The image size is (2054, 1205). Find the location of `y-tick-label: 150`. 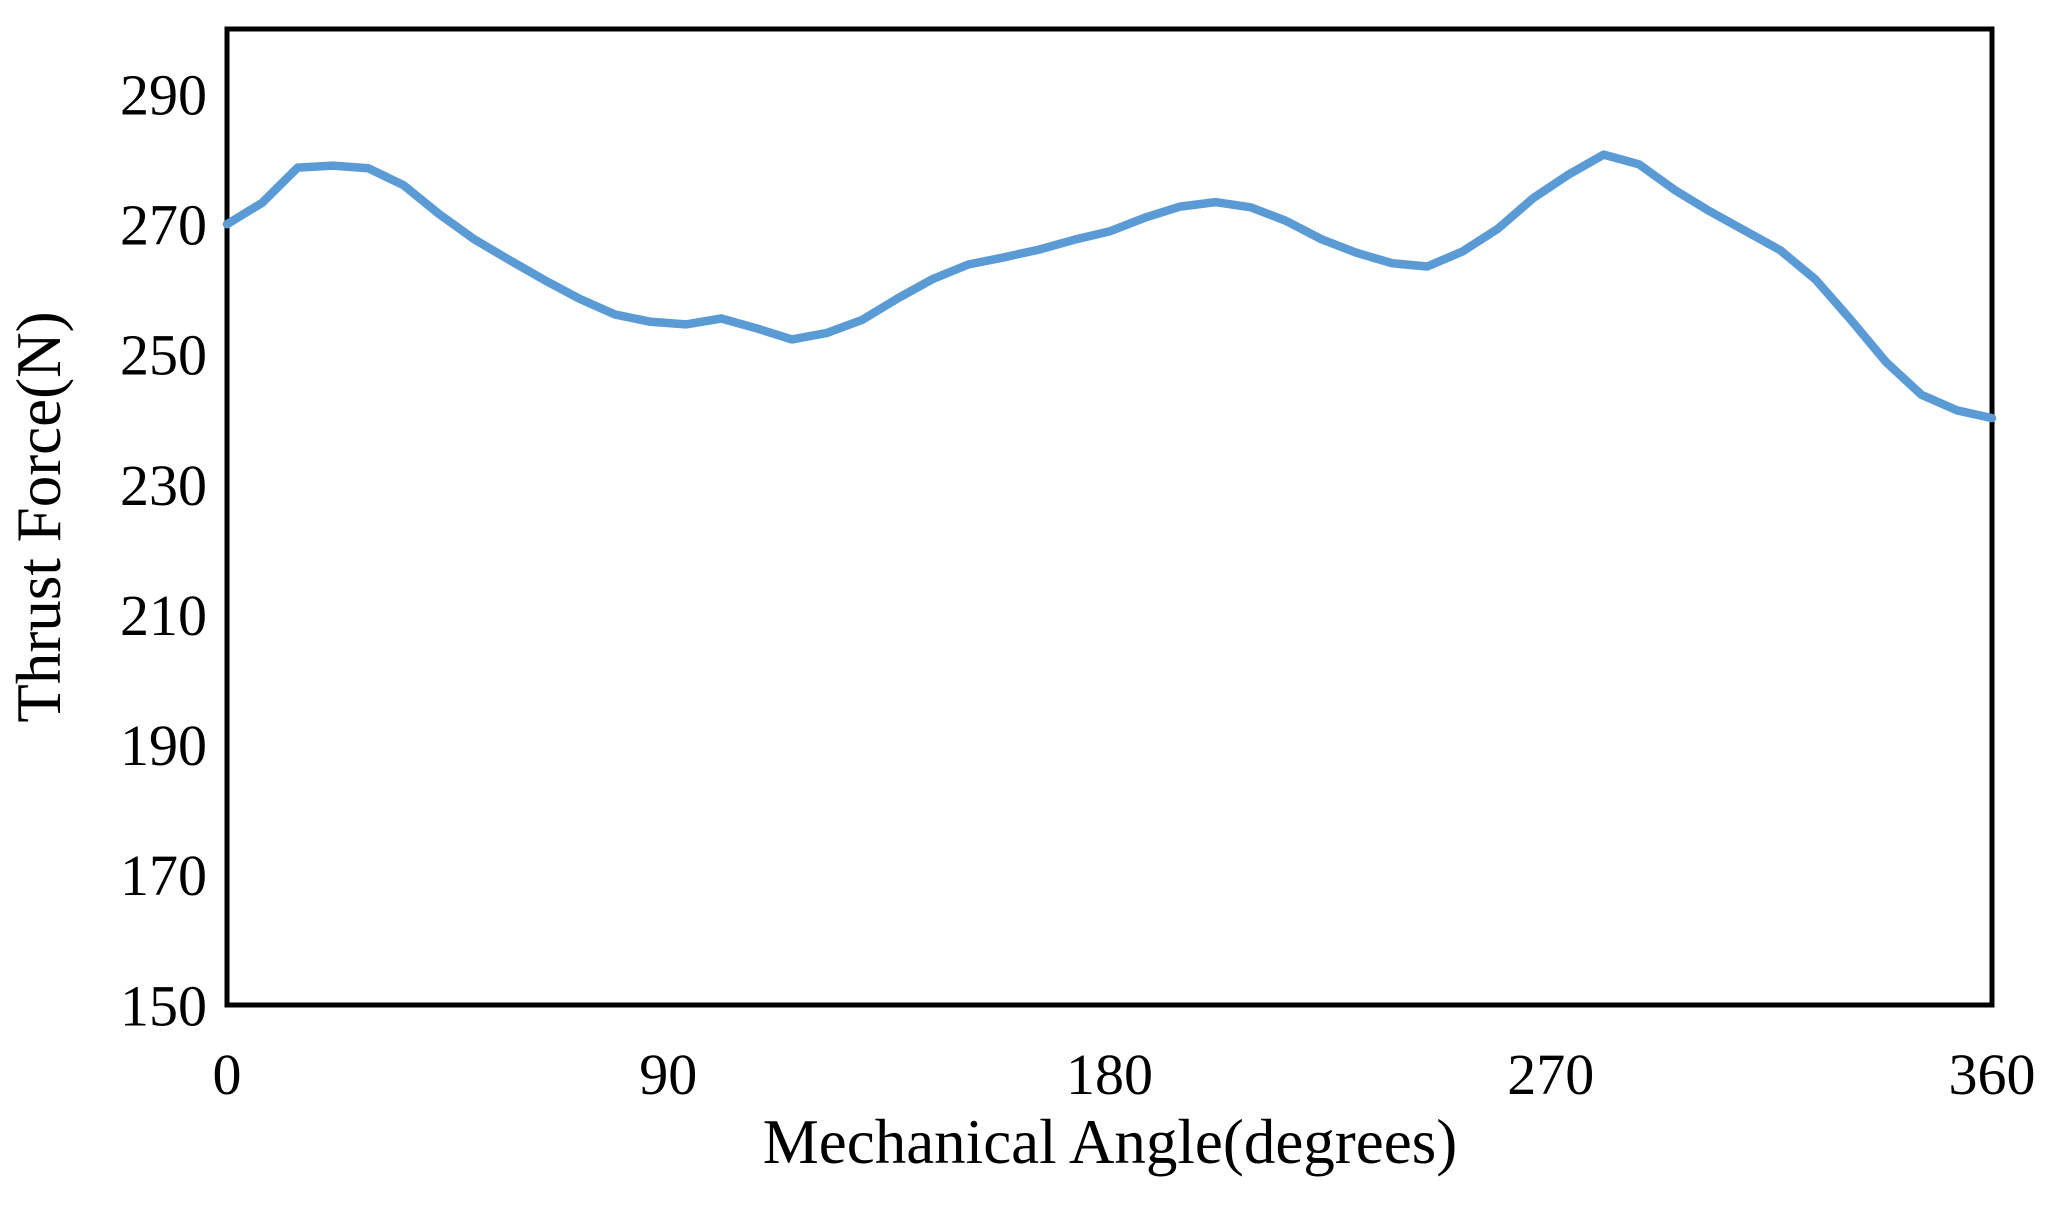

y-tick-label: 150 is located at coordinates (163, 1005).